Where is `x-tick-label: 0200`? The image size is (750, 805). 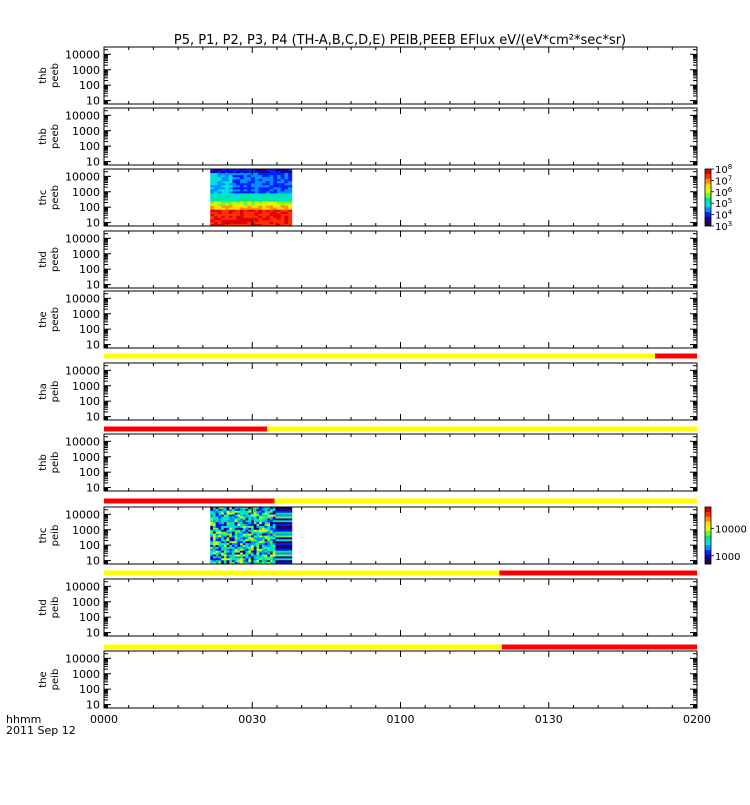 x-tick-label: 0200 is located at coordinates (697, 719).